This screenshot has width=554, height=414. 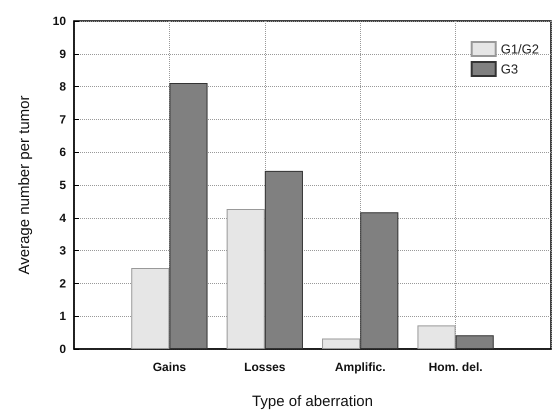 What do you see at coordinates (62, 217) in the screenshot?
I see `y-tick-label: 4` at bounding box center [62, 217].